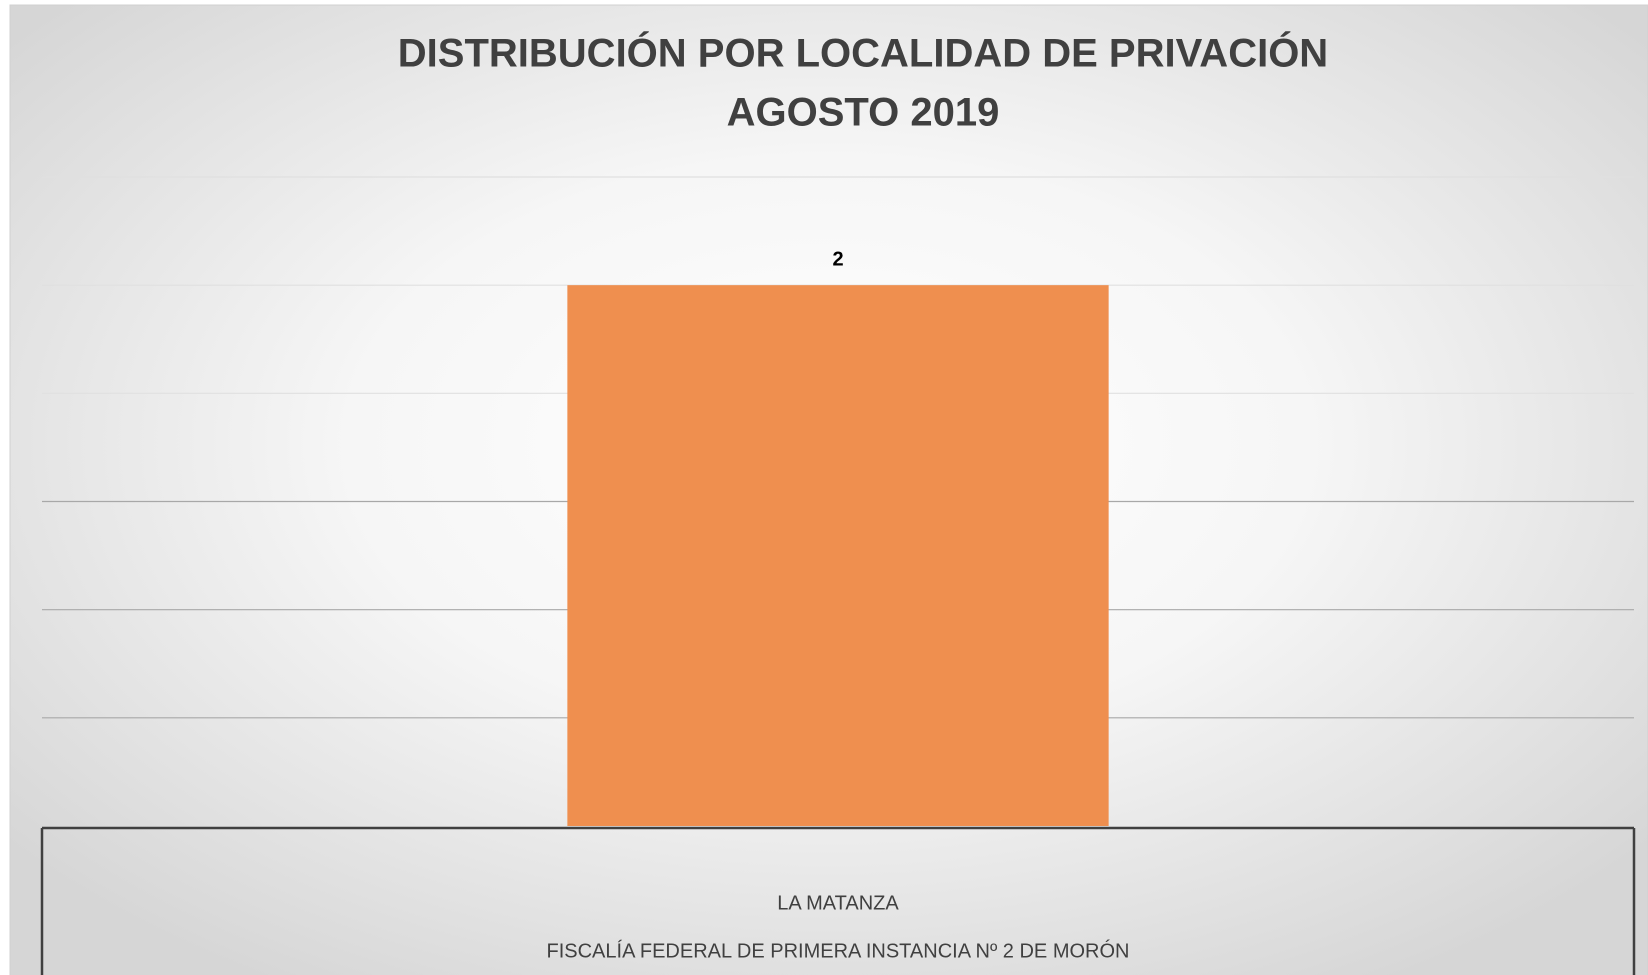  What do you see at coordinates (863, 113) in the screenshot?
I see `chart-subtitle: AGOSTO 2019` at bounding box center [863, 113].